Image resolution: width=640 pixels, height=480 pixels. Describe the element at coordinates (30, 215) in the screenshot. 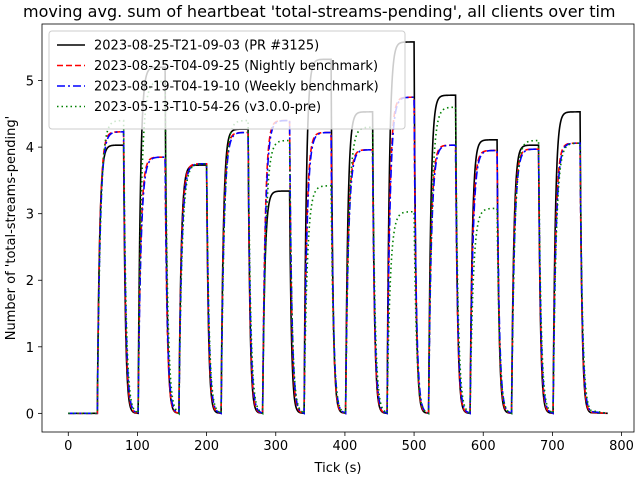

I see `y-tick-label: 3` at that location.